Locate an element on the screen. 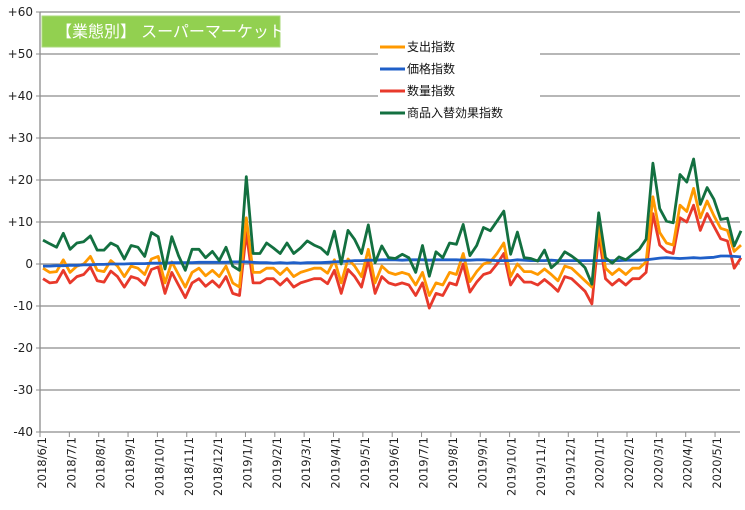 The width and height of the screenshot is (745, 510). y-tick-label: -30 is located at coordinates (23, 390).